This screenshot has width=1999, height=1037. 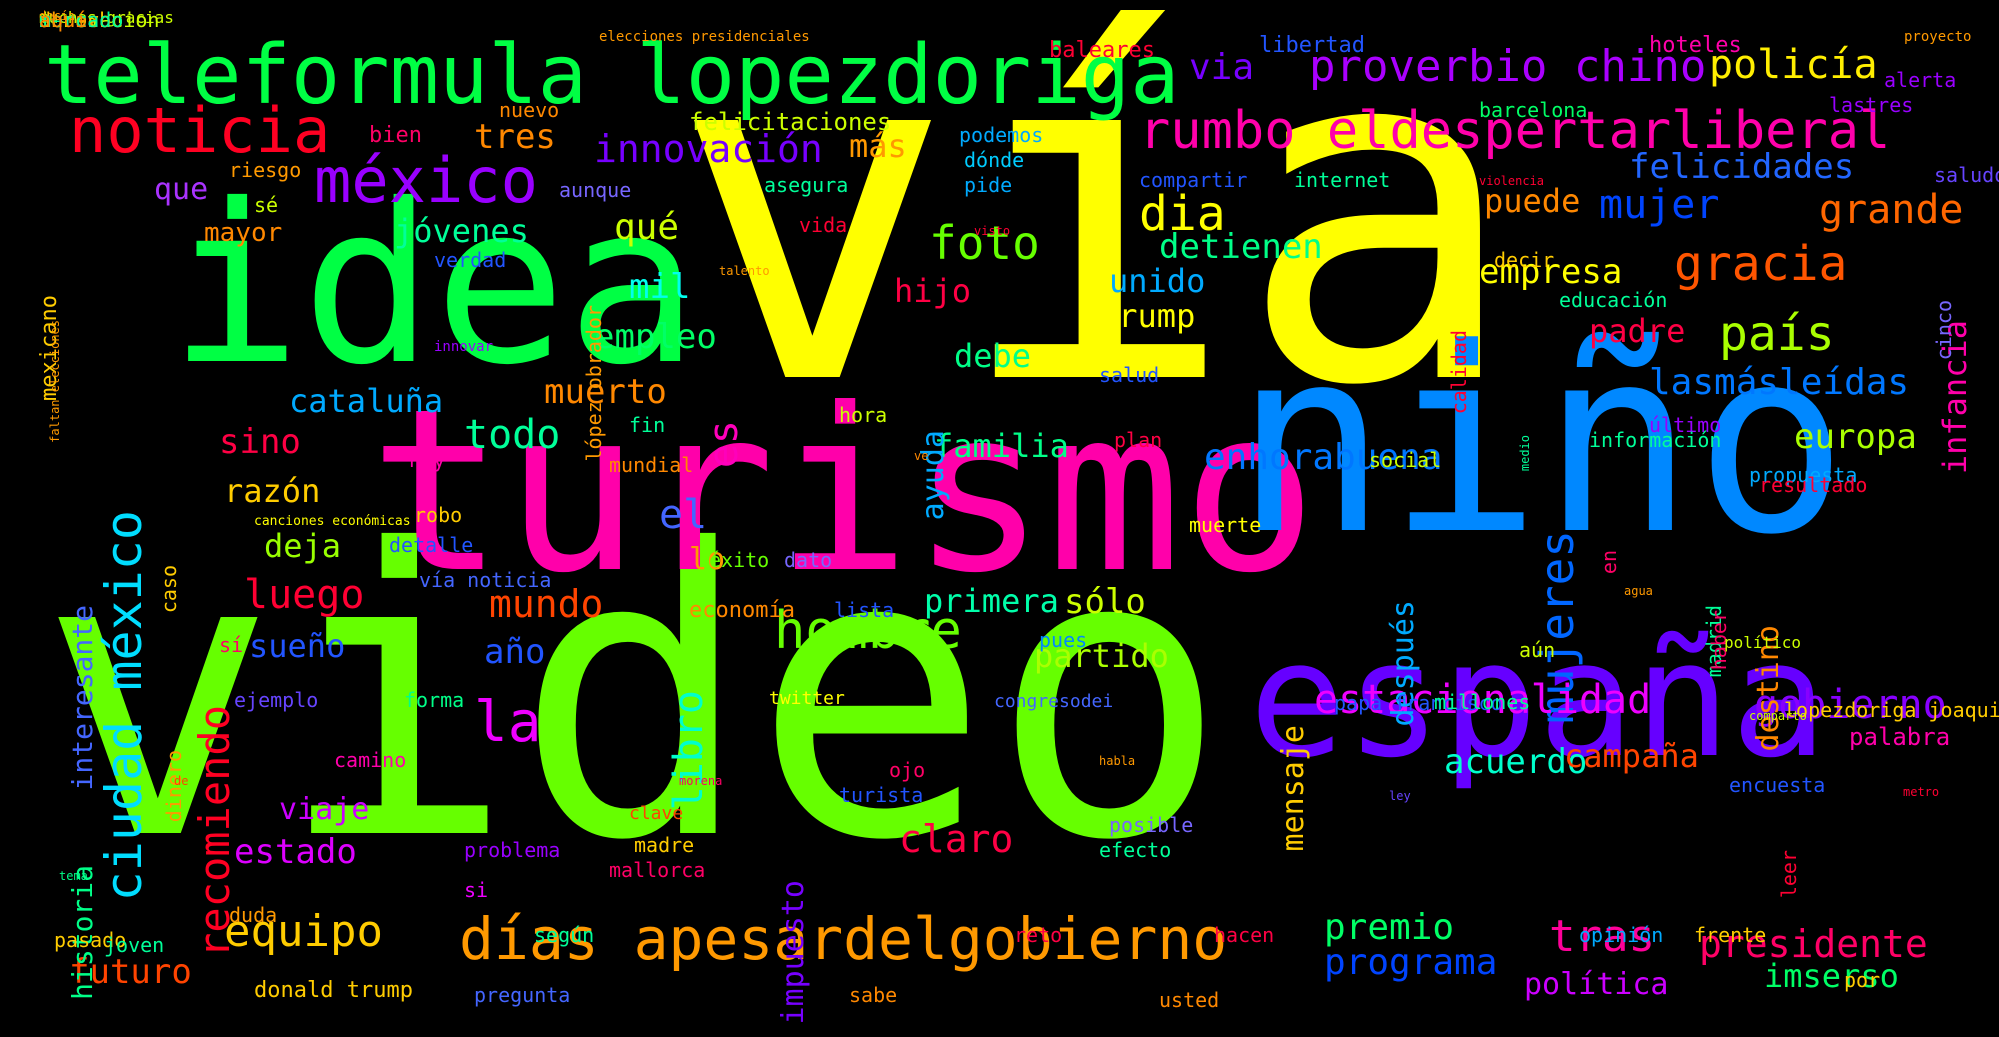 What do you see at coordinates (324, 809) in the screenshot?
I see `word-viaje: viaje` at bounding box center [324, 809].